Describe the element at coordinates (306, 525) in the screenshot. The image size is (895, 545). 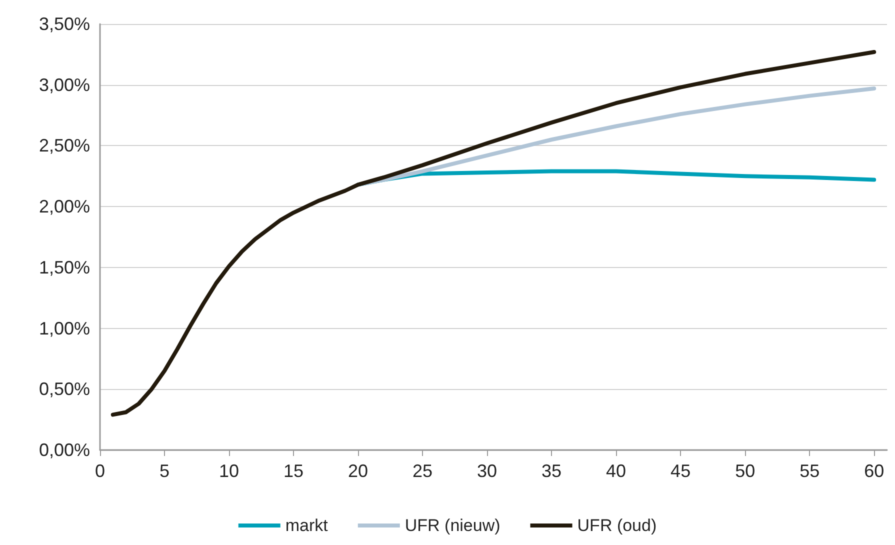
I see `legend-label: markt` at that location.